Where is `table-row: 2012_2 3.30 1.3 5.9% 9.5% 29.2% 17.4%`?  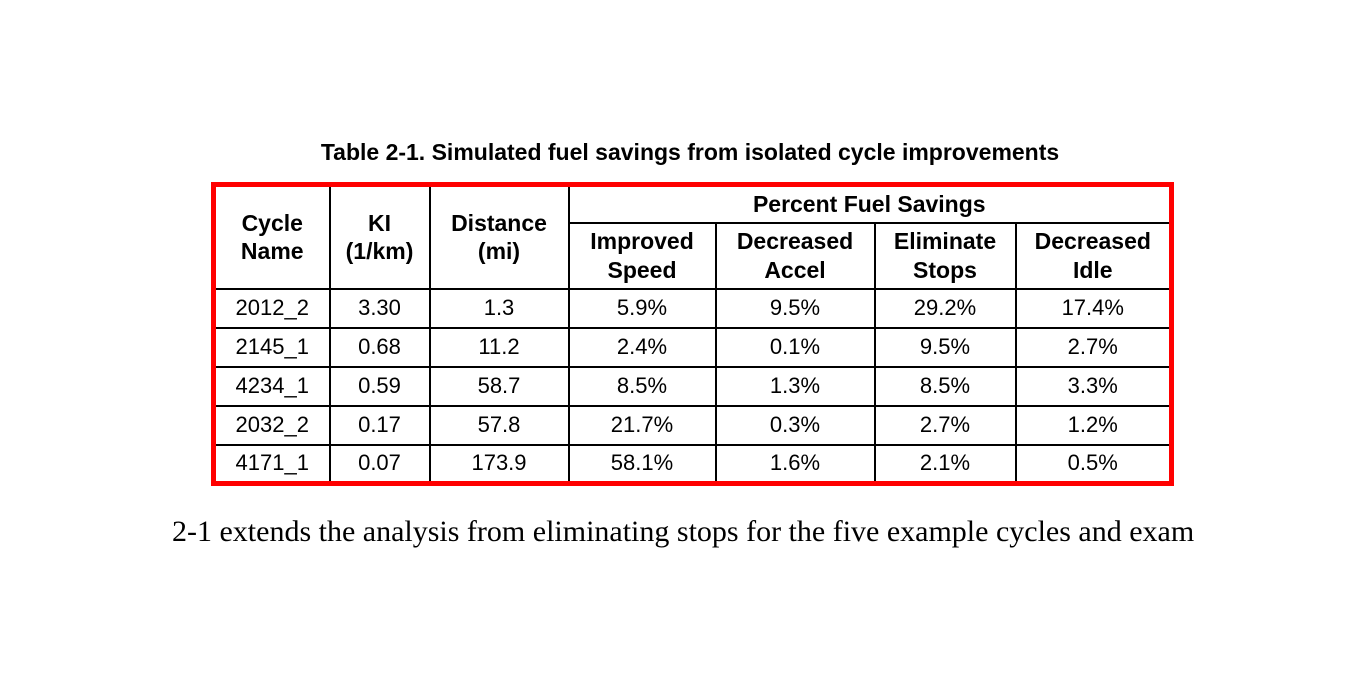 table-row: 2012_2 3.30 1.3 5.9% 9.5% 29.2% 17.4% is located at coordinates (692, 308).